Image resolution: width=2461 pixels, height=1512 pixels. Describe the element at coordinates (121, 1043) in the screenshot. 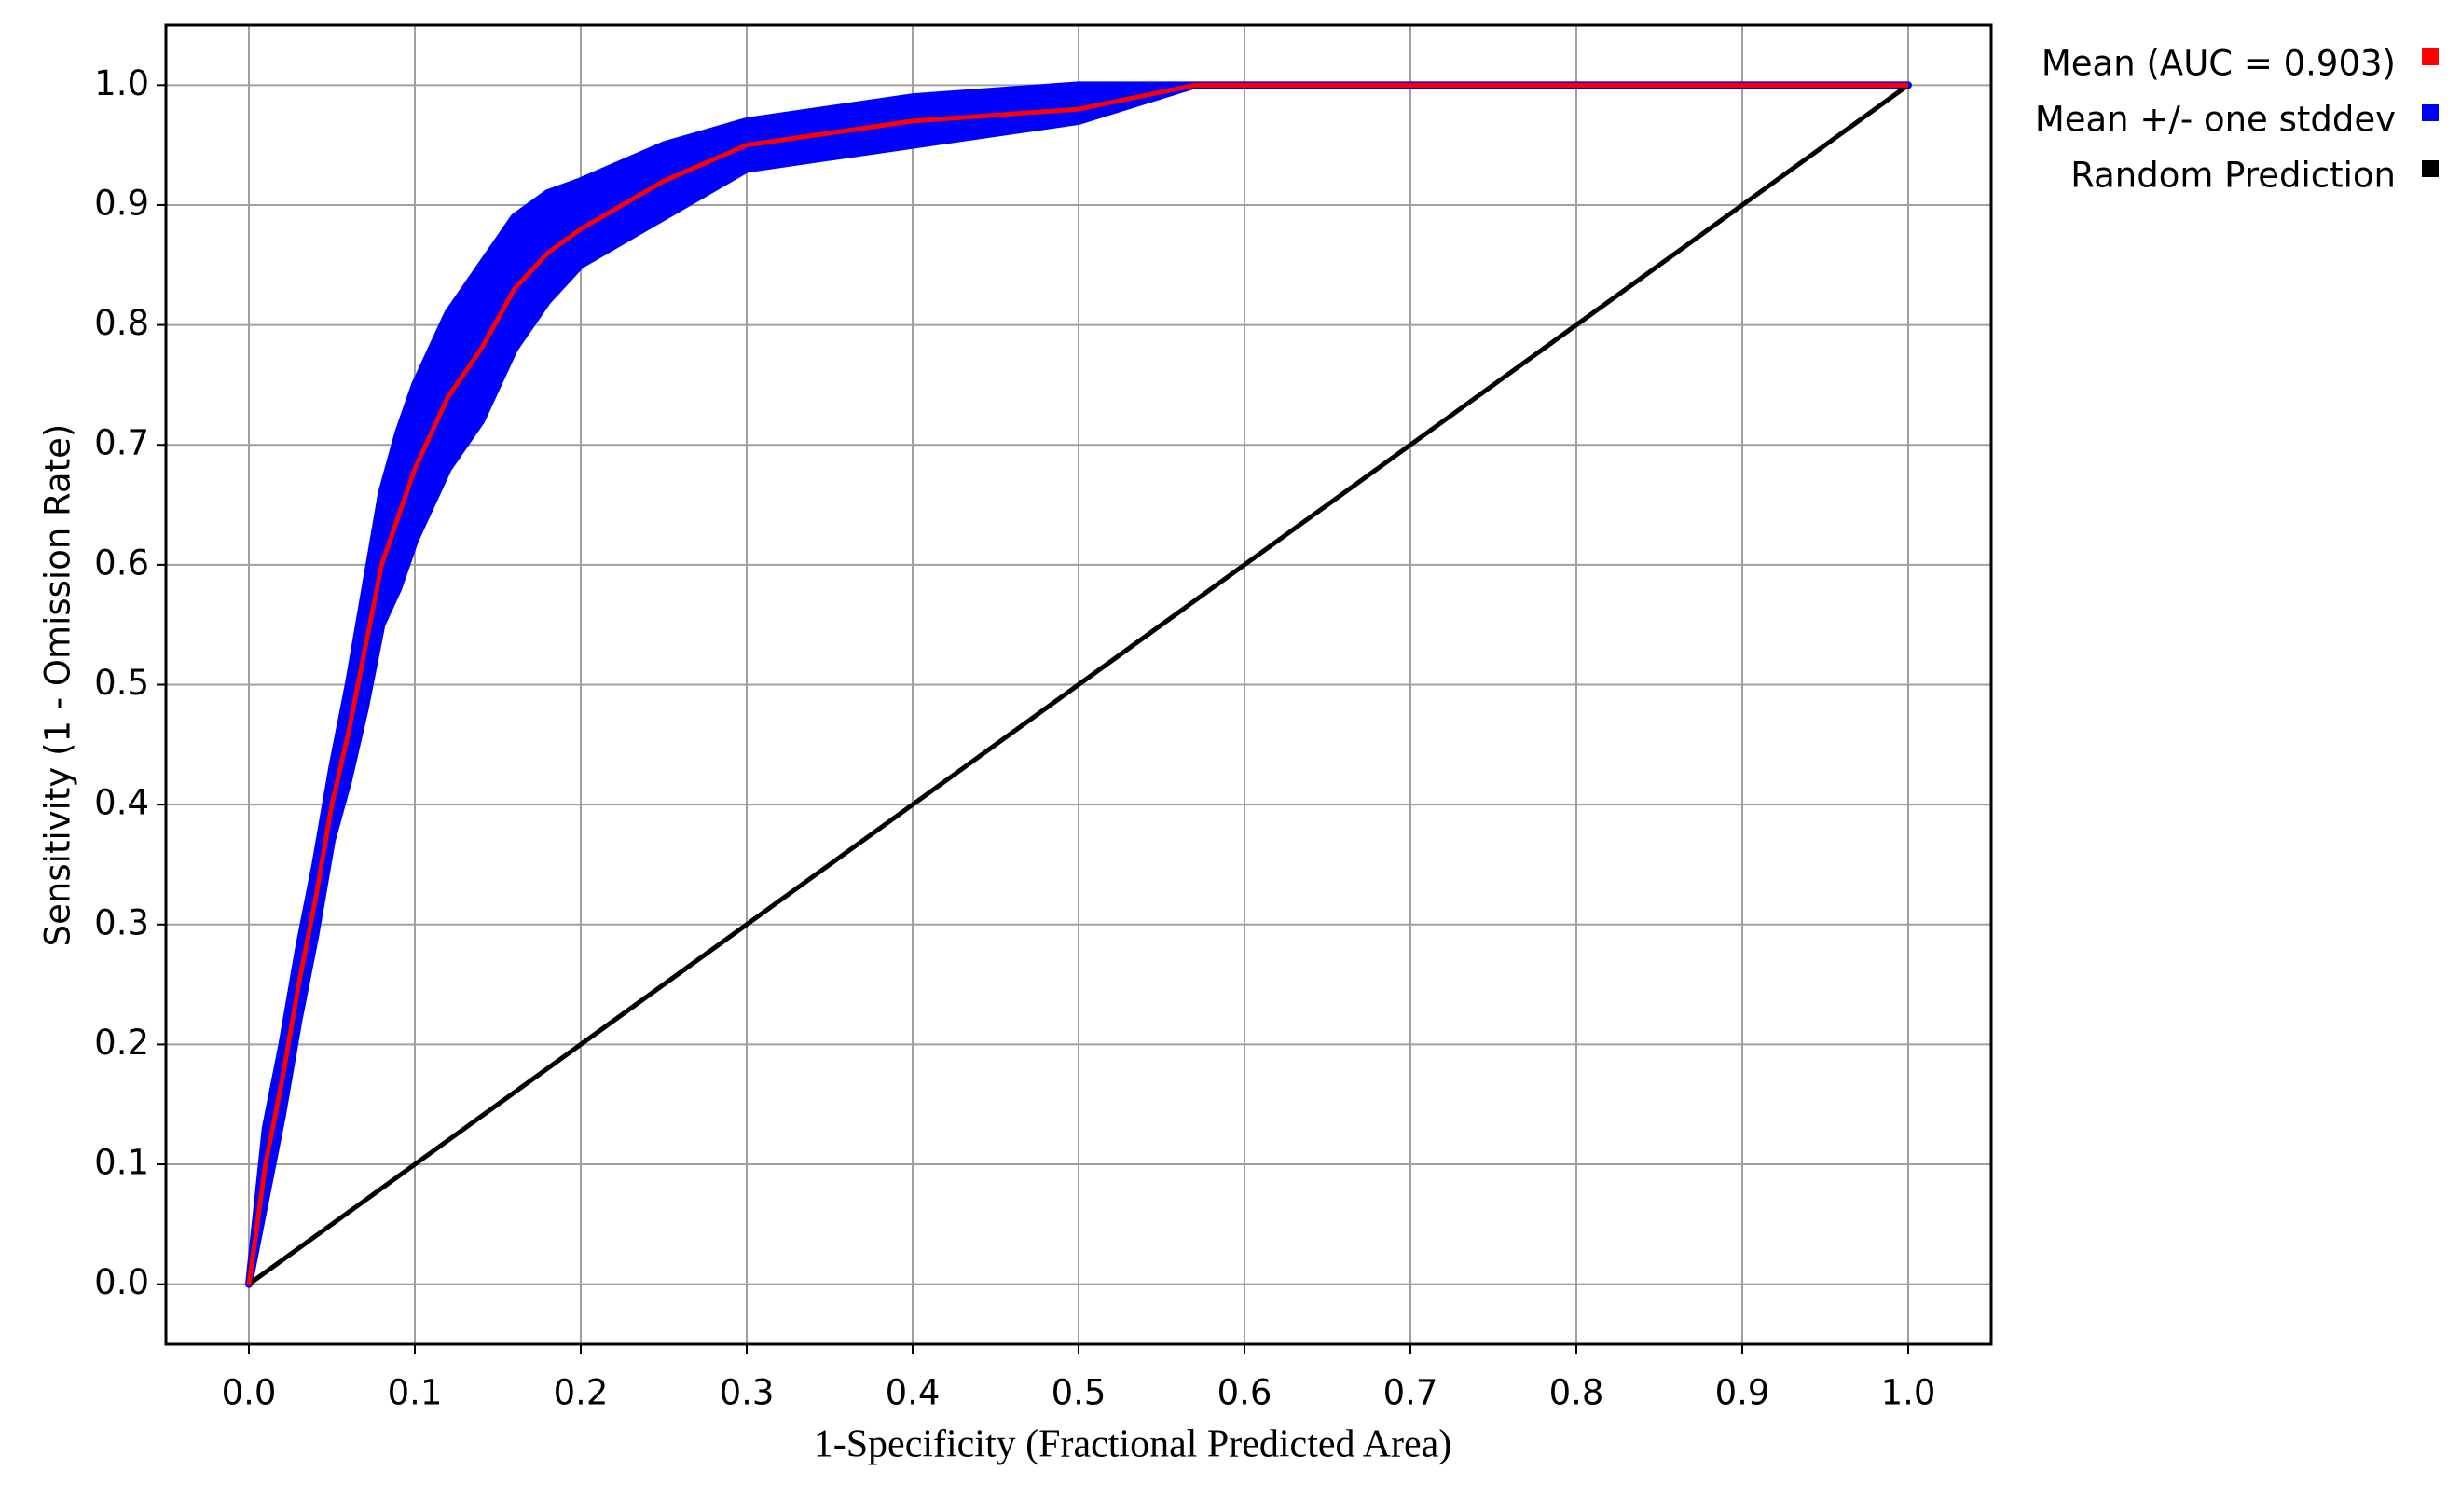

I see `y-tick-label: 0.2` at that location.